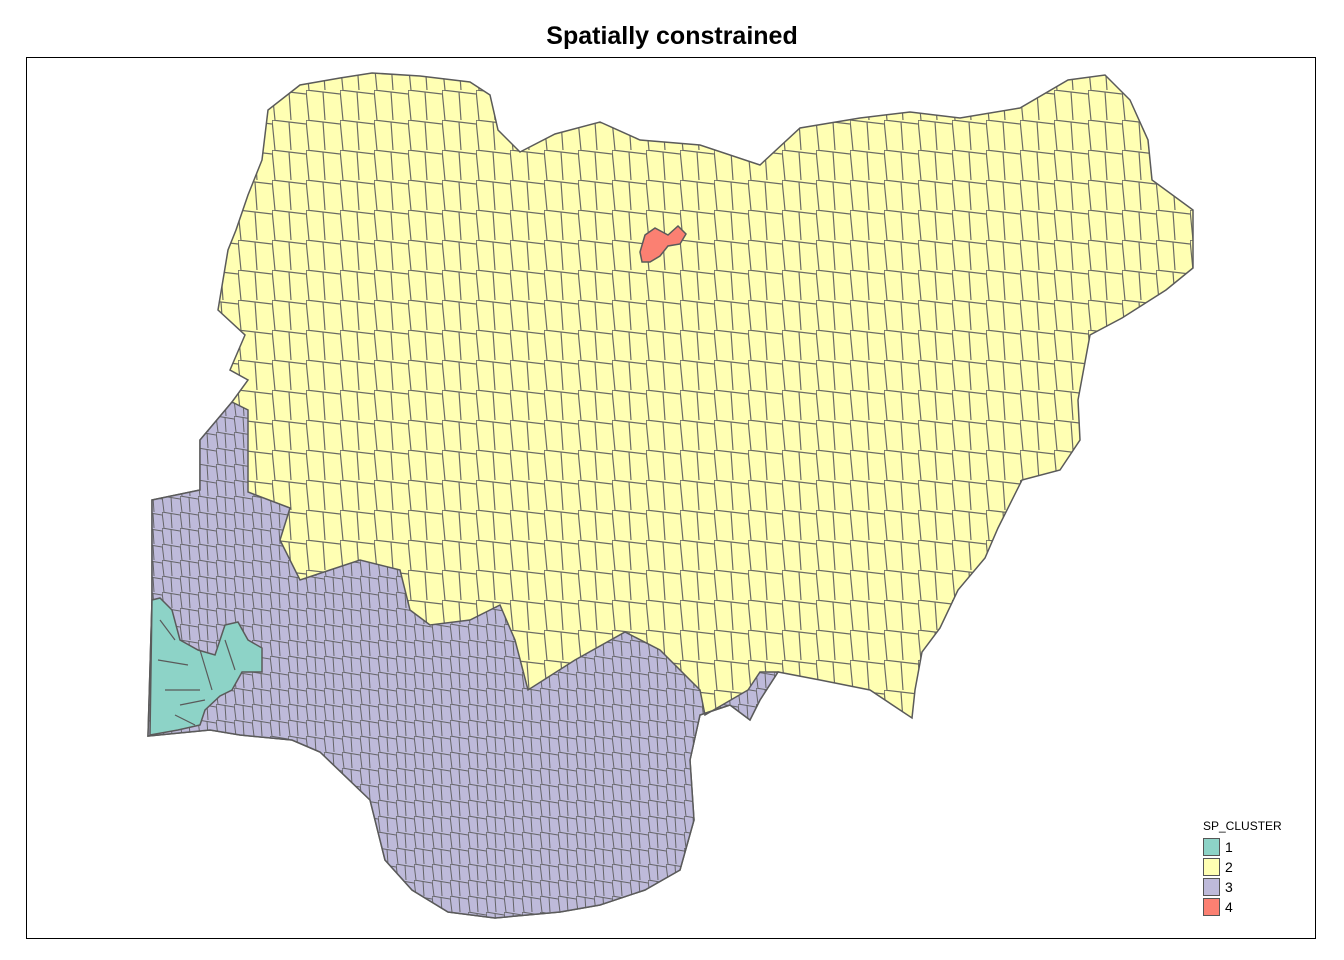 This screenshot has width=1344, height=960. What do you see at coordinates (663, 243) in the screenshot?
I see `cluster-4-region` at bounding box center [663, 243].